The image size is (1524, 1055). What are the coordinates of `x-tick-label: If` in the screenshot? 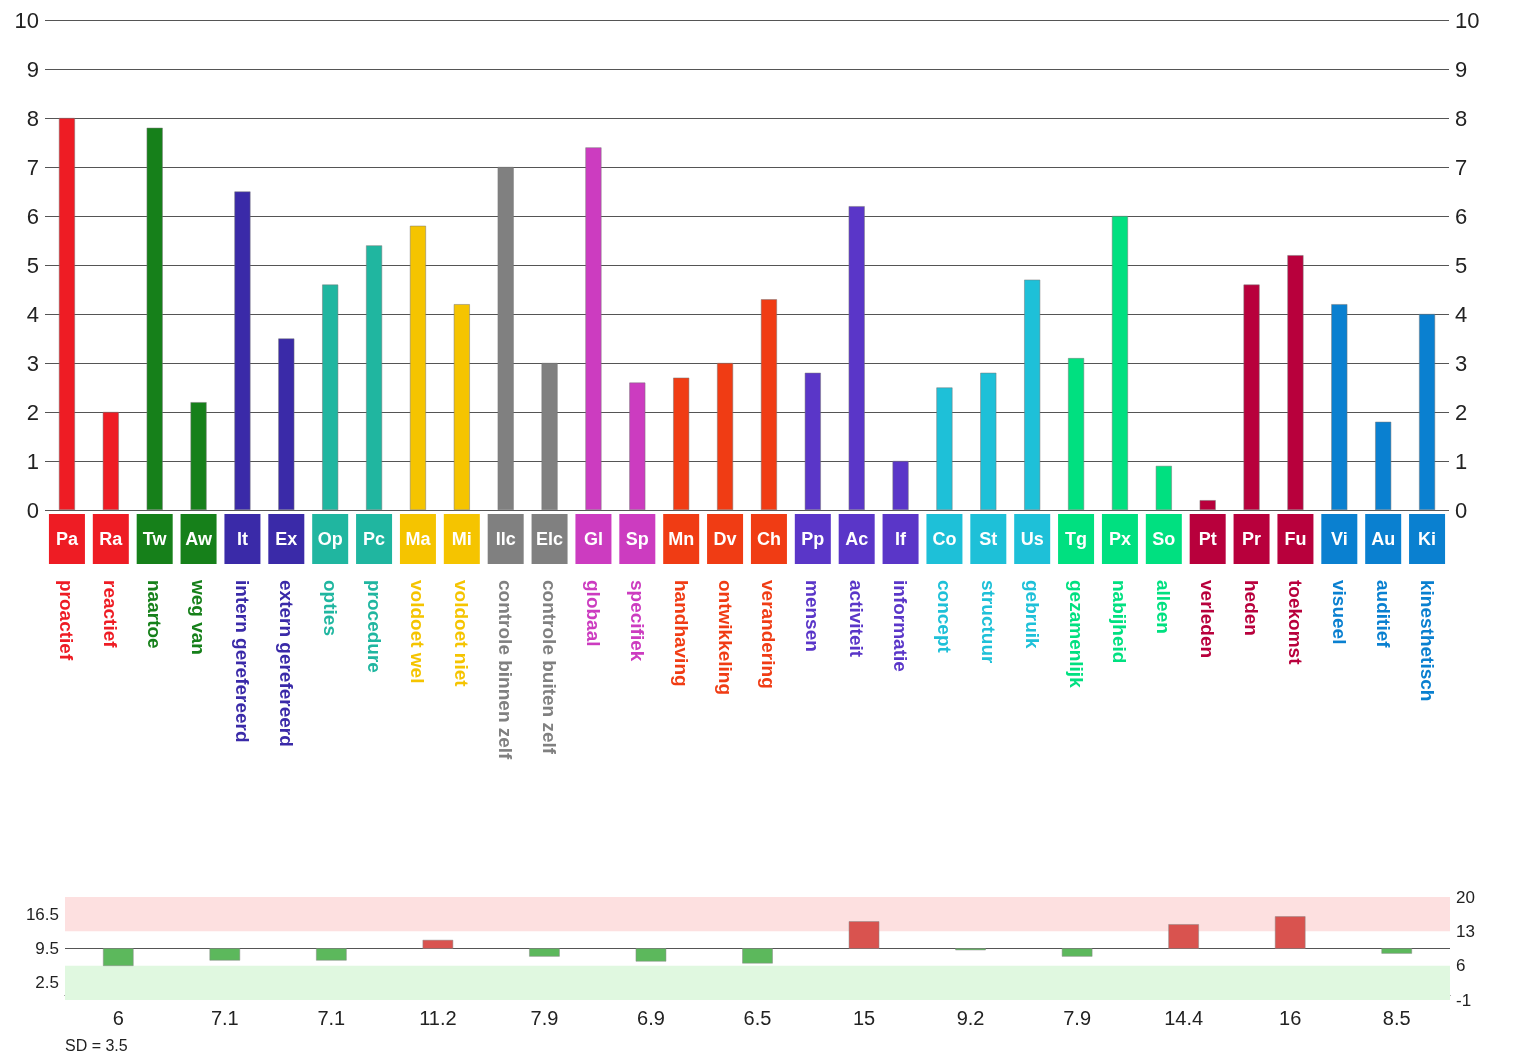 It's located at (901, 539).